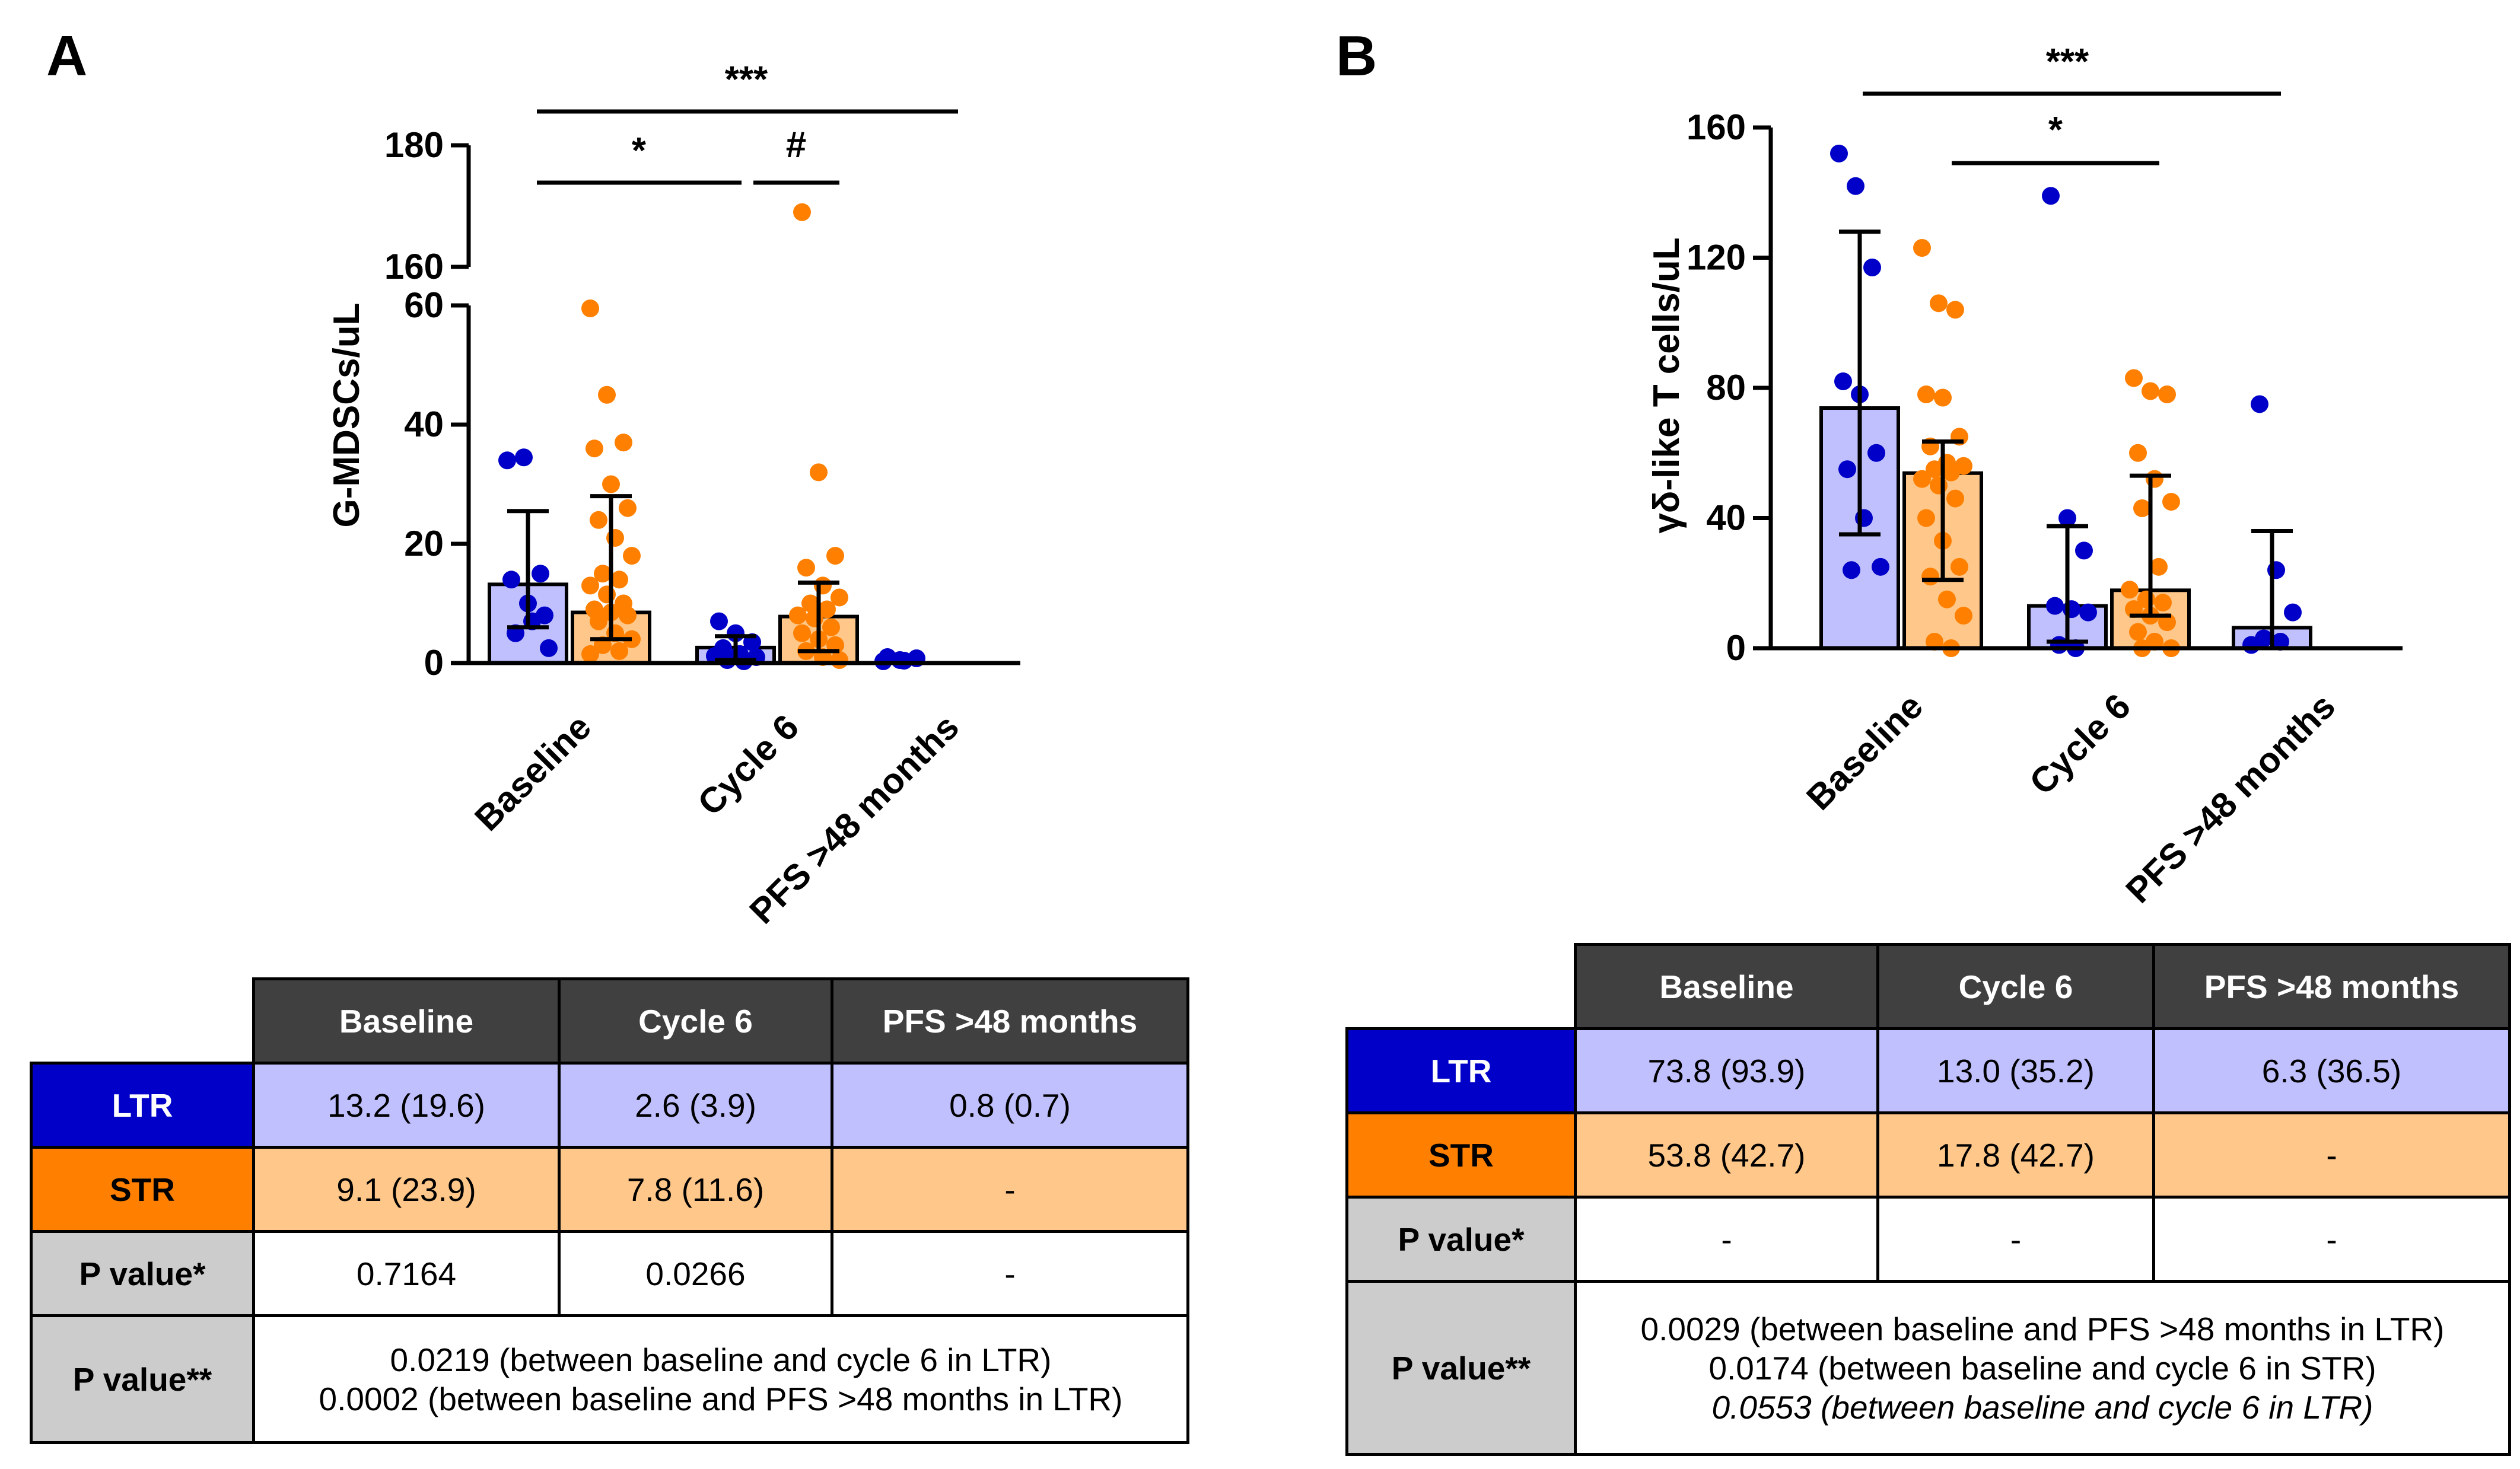  What do you see at coordinates (2080, 744) in the screenshot?
I see `x-tick-label: Cycle 6` at bounding box center [2080, 744].